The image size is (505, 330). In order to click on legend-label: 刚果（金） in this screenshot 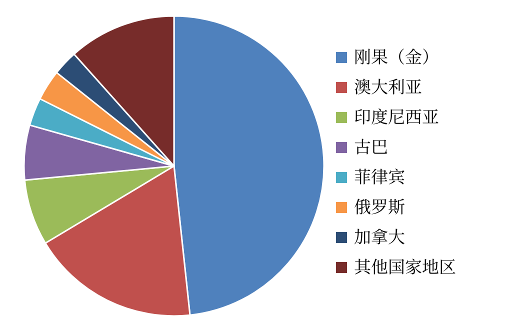, I will do `click(396, 55)`.